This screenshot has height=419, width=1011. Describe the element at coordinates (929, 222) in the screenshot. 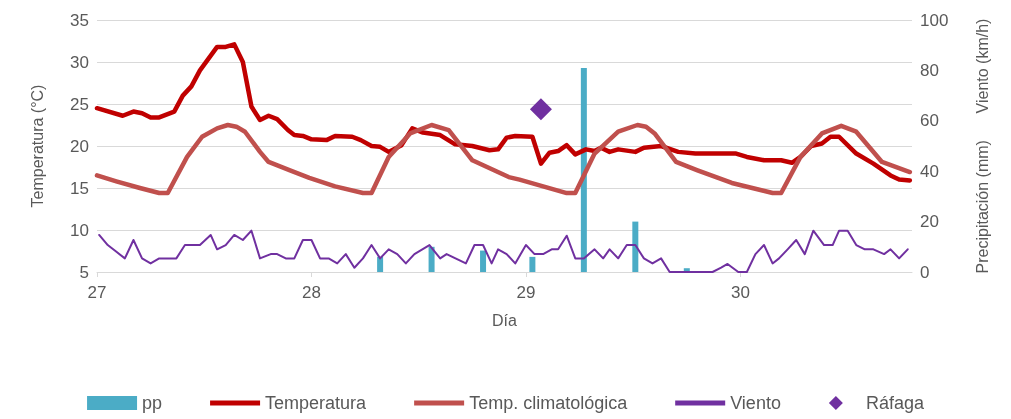

I see `y2-tick-label: 20` at that location.